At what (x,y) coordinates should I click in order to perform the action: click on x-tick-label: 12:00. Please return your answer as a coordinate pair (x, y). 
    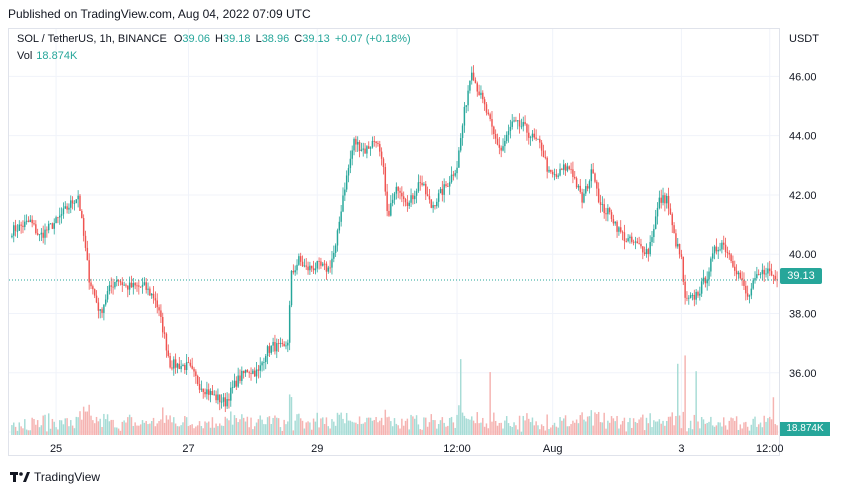
    Looking at the image, I should click on (770, 449).